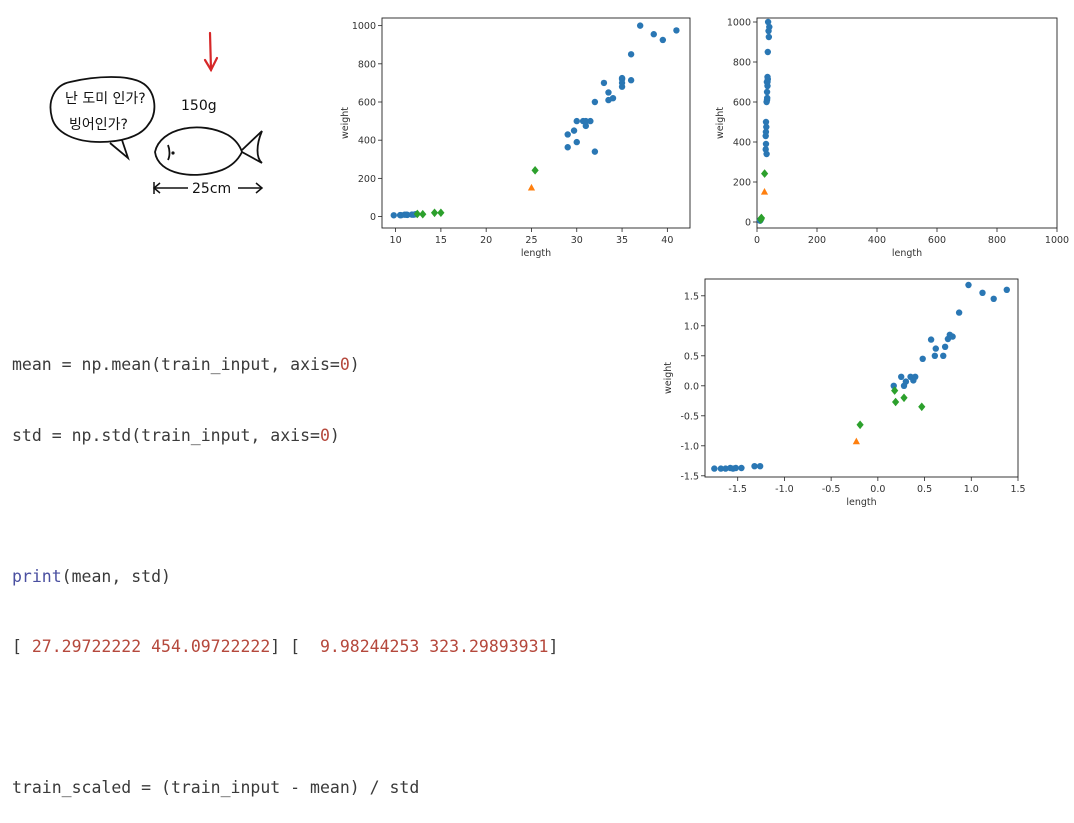 This screenshot has height=823, width=1074. Describe the element at coordinates (622, 240) in the screenshot. I see `x-tick-label: 35` at that location.